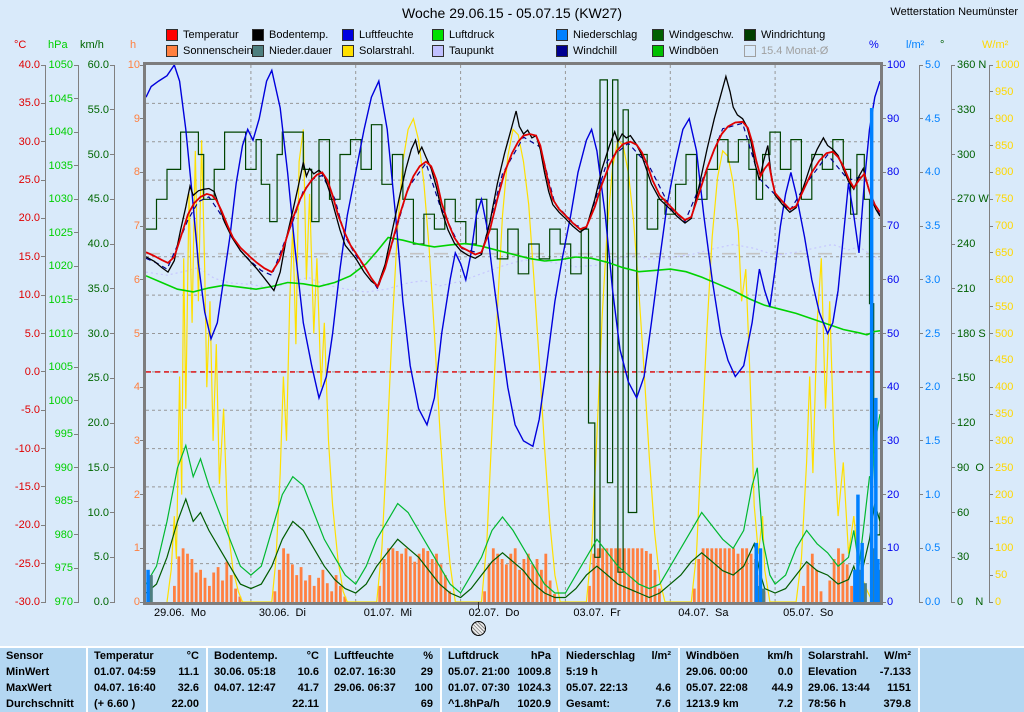 The height and width of the screenshot is (712, 1024). Describe the element at coordinates (899, 688) in the screenshot. I see `cell-value: 1151` at that location.